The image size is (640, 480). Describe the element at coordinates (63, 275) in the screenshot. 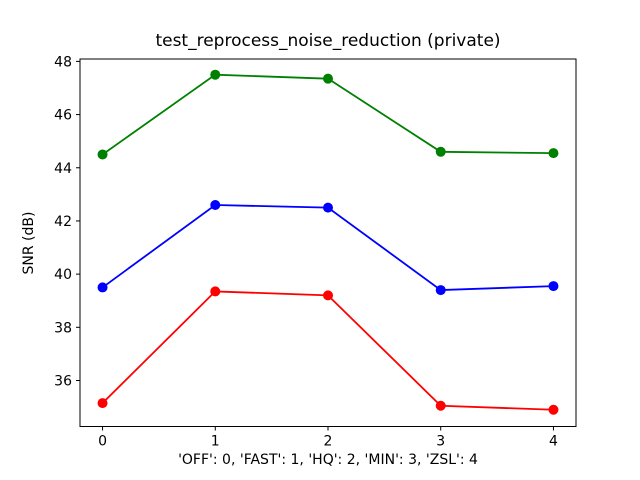

I see `y-tick-label: 40` at that location.